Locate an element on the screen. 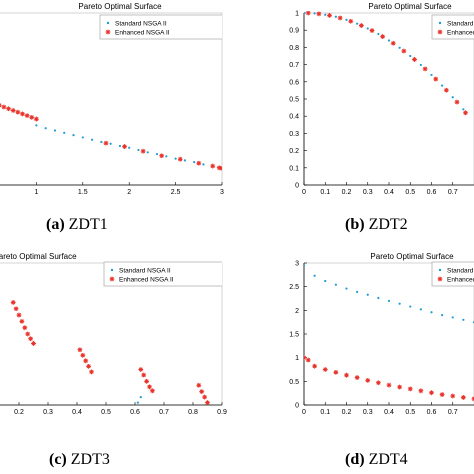  caption-b: (b) ZDT2 is located at coordinates (376, 225).